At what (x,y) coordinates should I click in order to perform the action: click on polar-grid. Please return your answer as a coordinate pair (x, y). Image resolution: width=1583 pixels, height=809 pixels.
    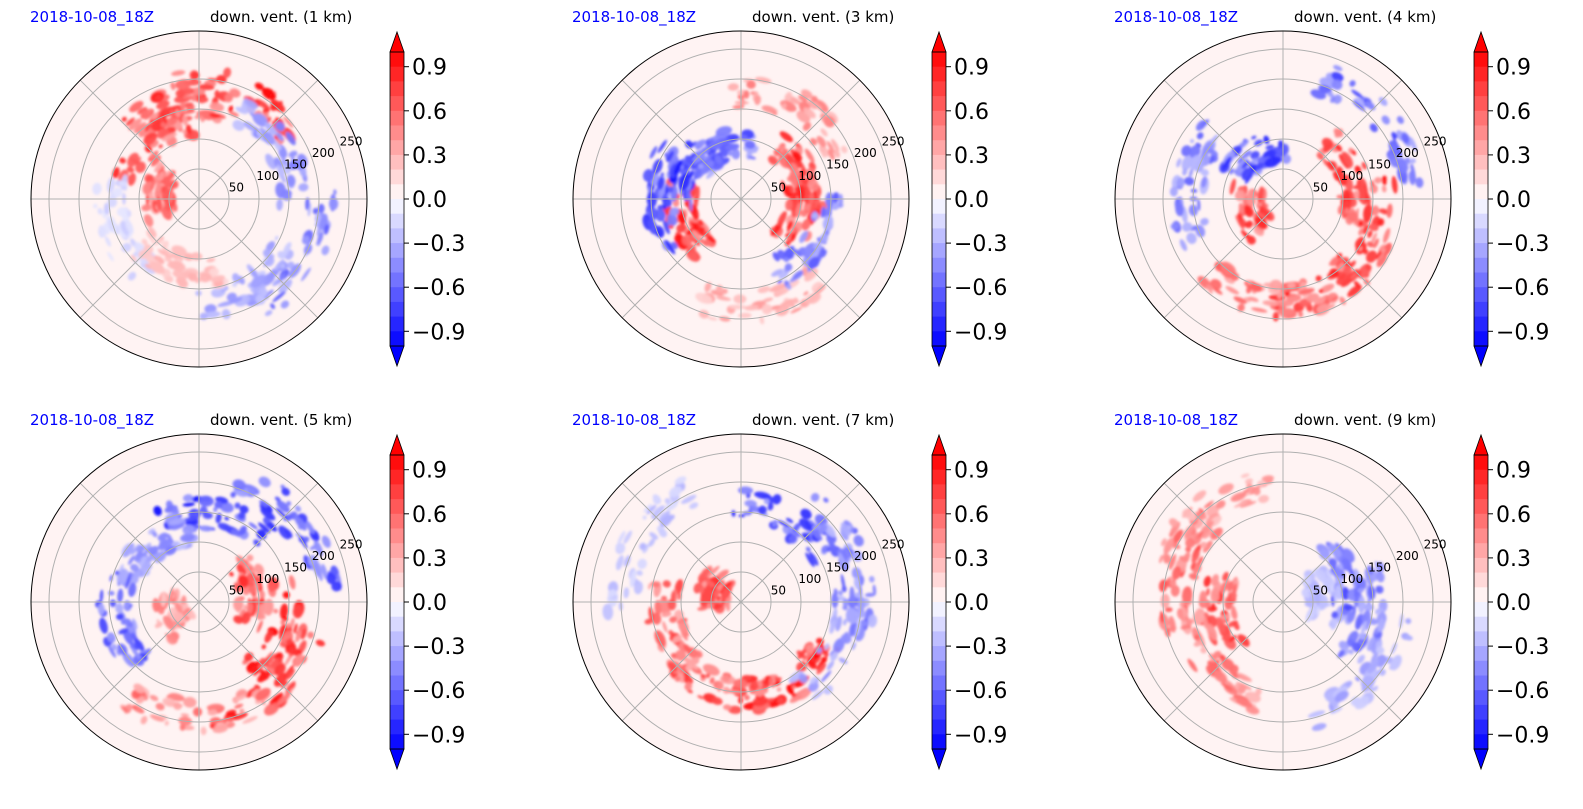
    Looking at the image, I should click on (741, 602).